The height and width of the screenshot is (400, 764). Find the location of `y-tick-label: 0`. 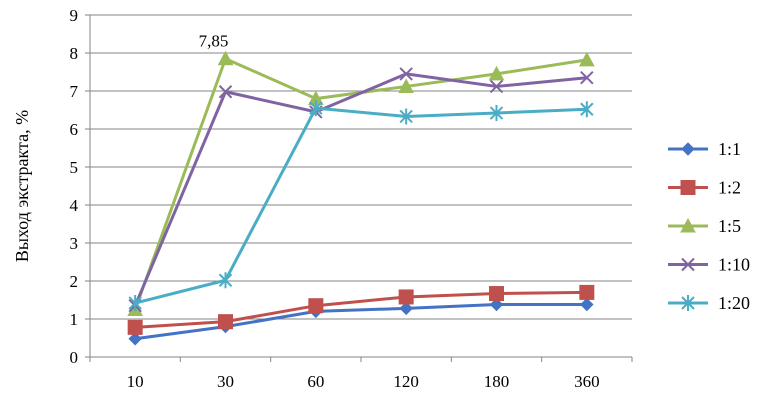

y-tick-label: 0 is located at coordinates (74, 357).